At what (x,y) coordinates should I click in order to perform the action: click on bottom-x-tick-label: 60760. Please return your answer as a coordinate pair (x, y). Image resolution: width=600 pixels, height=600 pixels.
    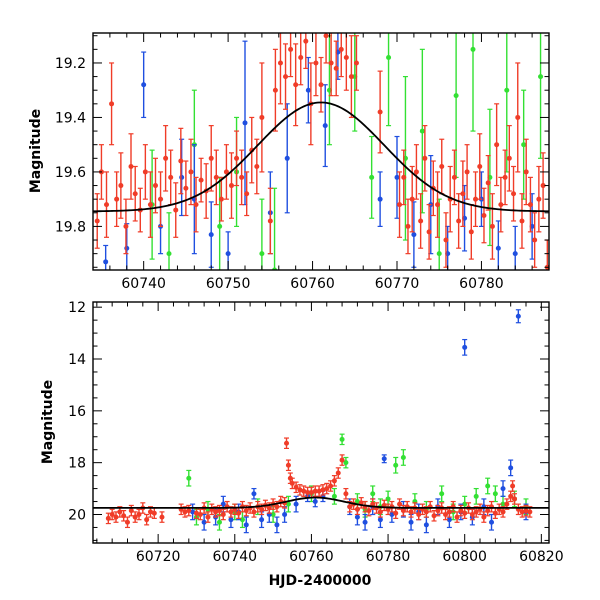
    Looking at the image, I should click on (311, 557).